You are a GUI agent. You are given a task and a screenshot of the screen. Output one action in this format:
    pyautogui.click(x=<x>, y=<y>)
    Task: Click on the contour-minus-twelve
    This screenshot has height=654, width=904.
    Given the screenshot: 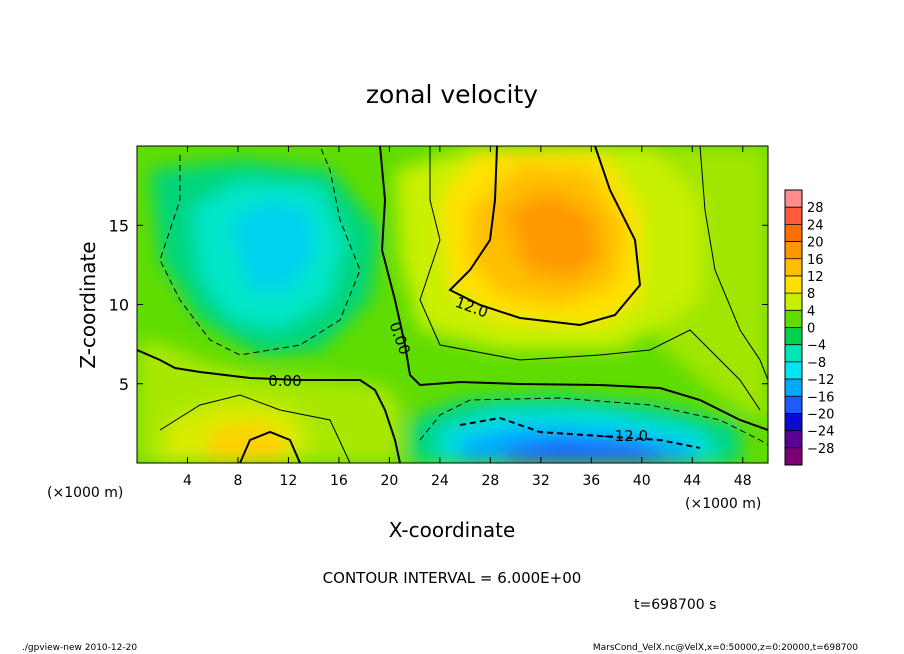 What is the action you would take?
    pyautogui.click(x=580, y=432)
    